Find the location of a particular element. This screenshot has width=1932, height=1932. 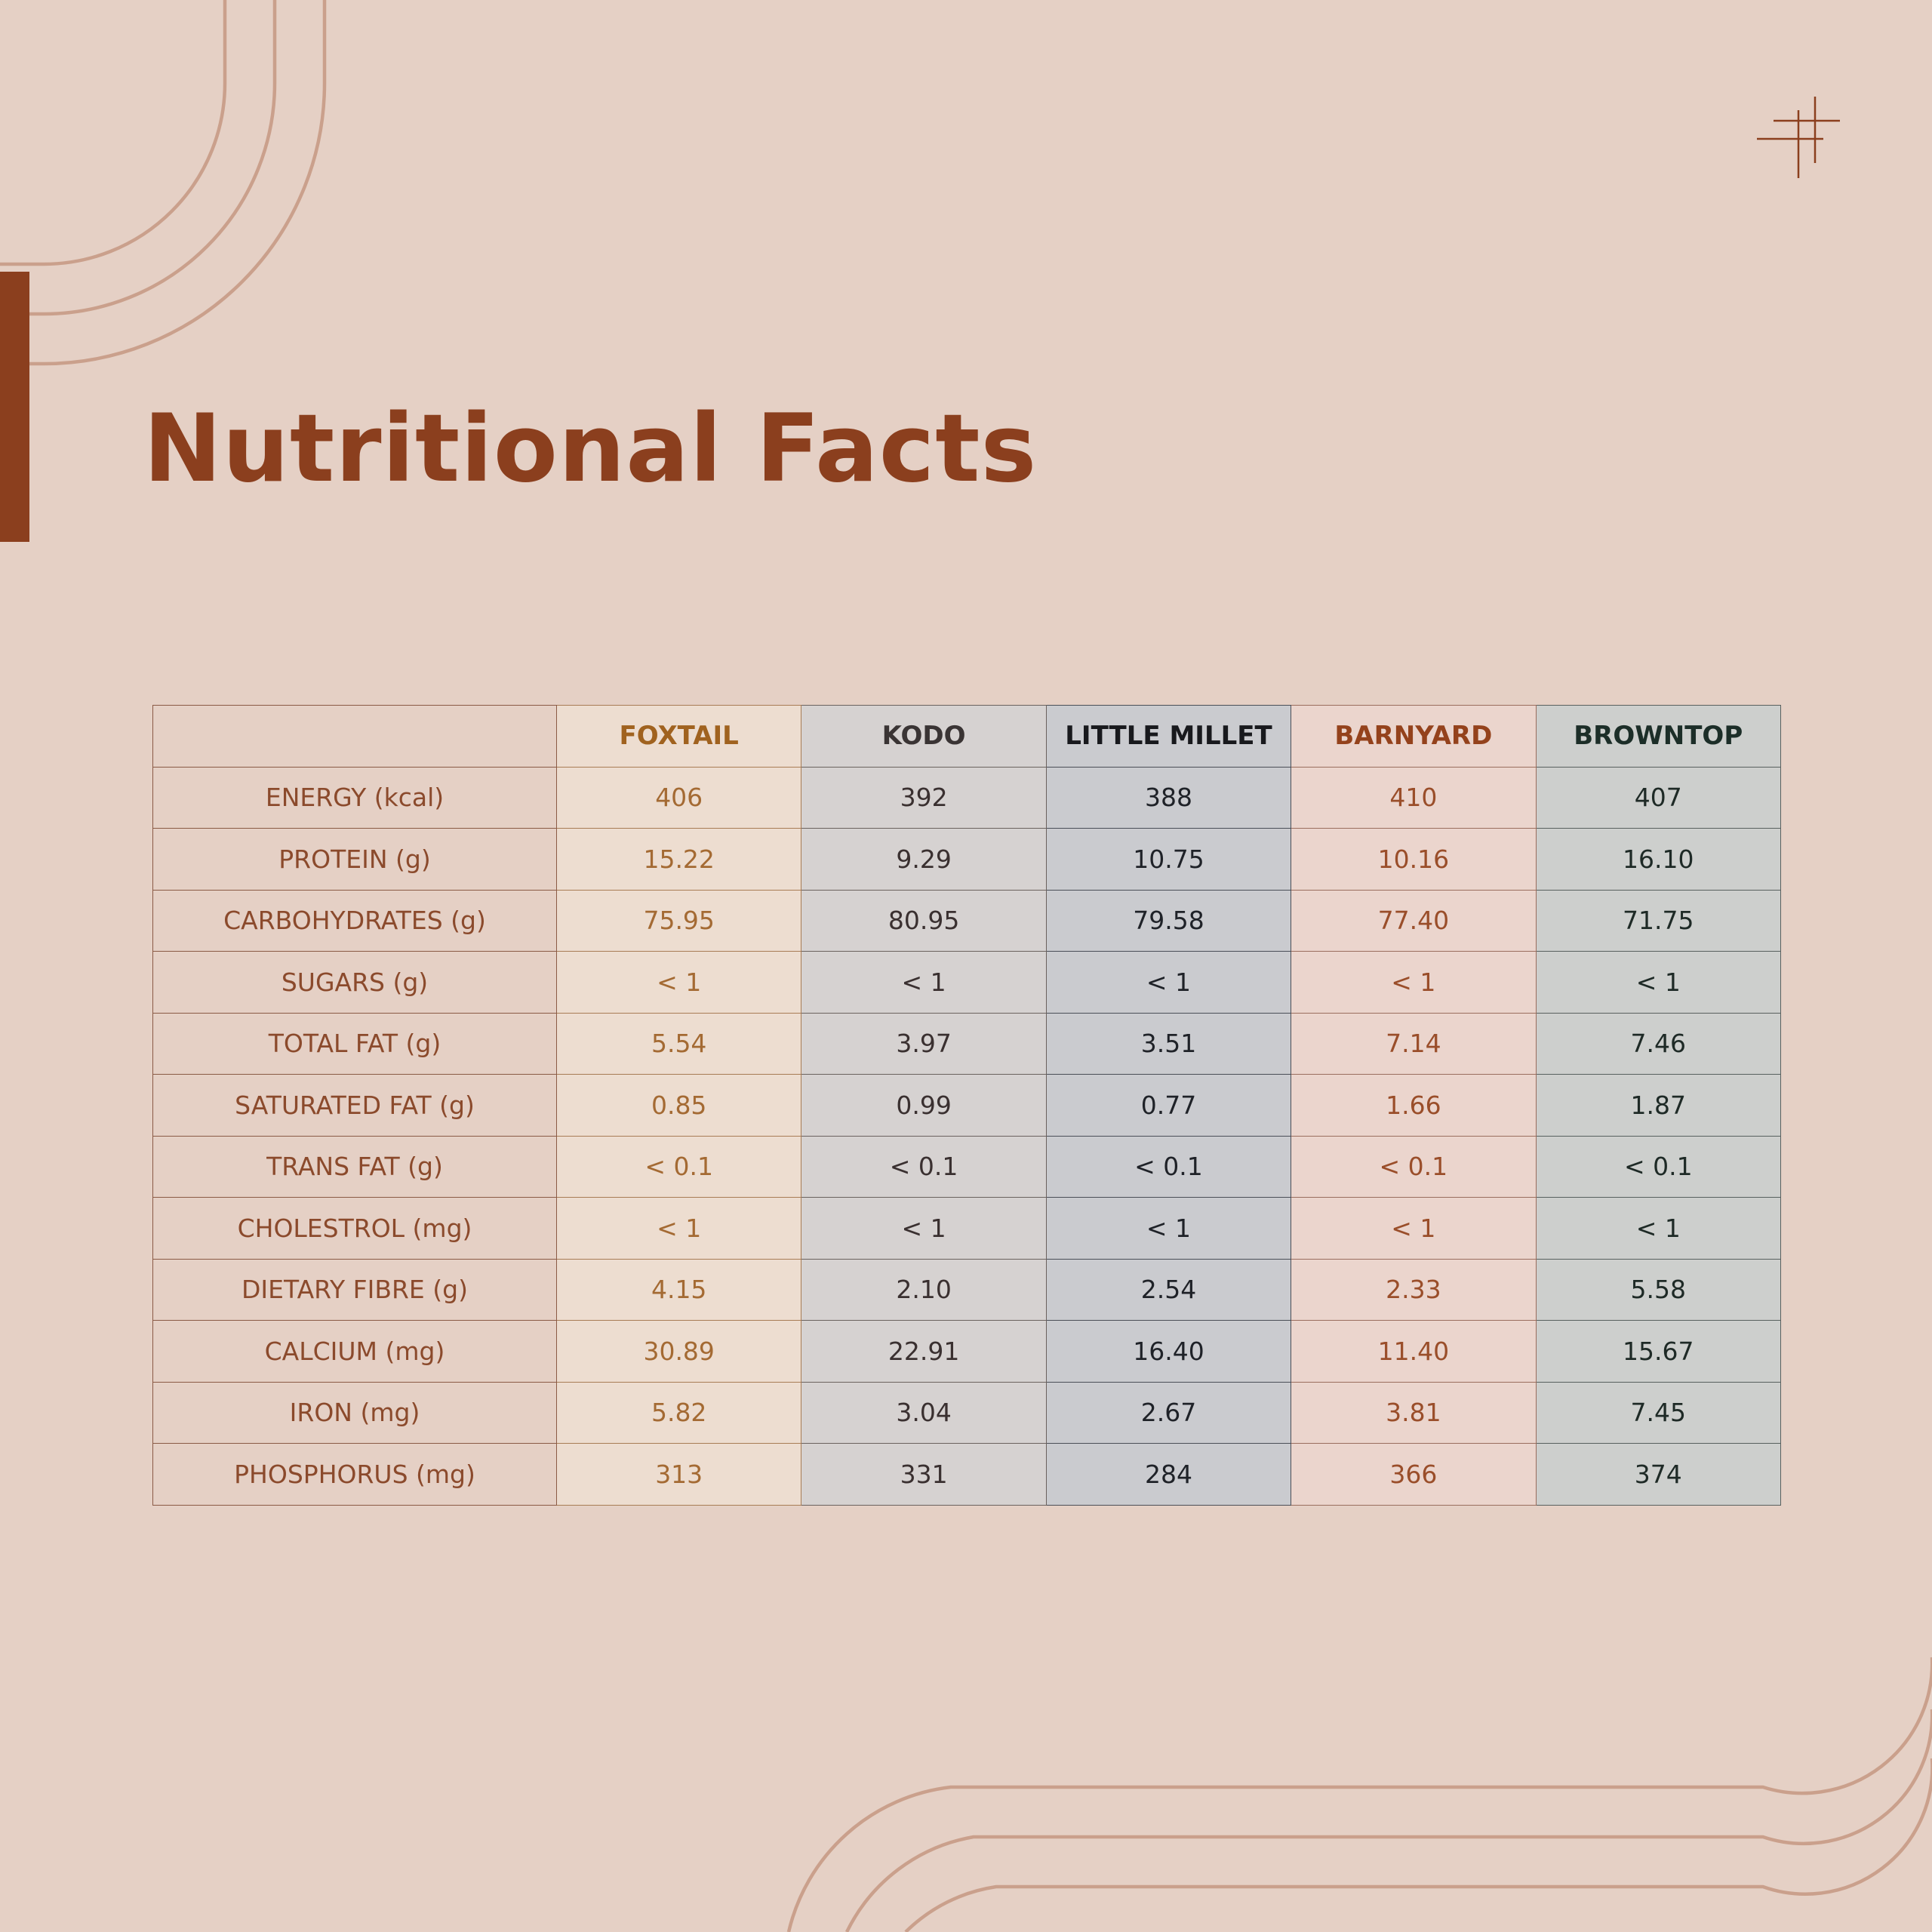

column-header-little-millet: LITTLE MILLET is located at coordinates (1168, 736).